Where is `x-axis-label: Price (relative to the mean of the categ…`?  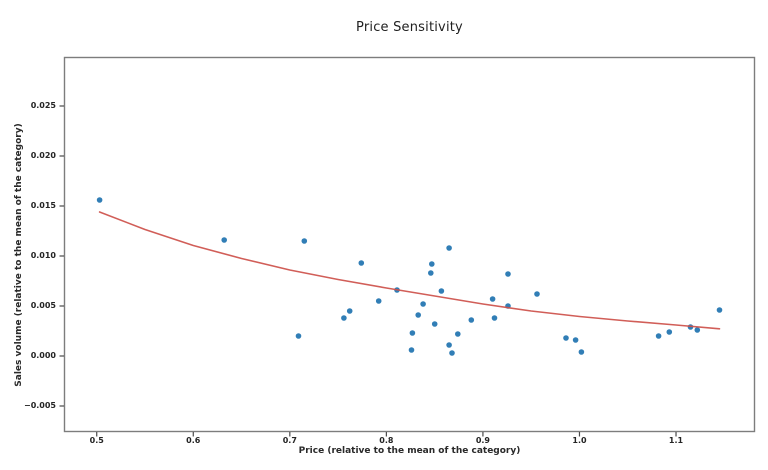 x-axis-label: Price (relative to the mean of the categ… is located at coordinates (409, 451).